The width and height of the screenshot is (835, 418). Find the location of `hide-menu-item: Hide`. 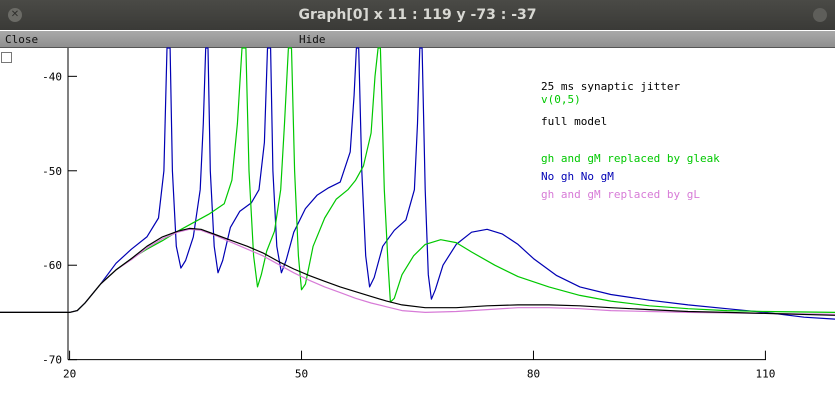

hide-menu-item: Hide is located at coordinates (312, 39).